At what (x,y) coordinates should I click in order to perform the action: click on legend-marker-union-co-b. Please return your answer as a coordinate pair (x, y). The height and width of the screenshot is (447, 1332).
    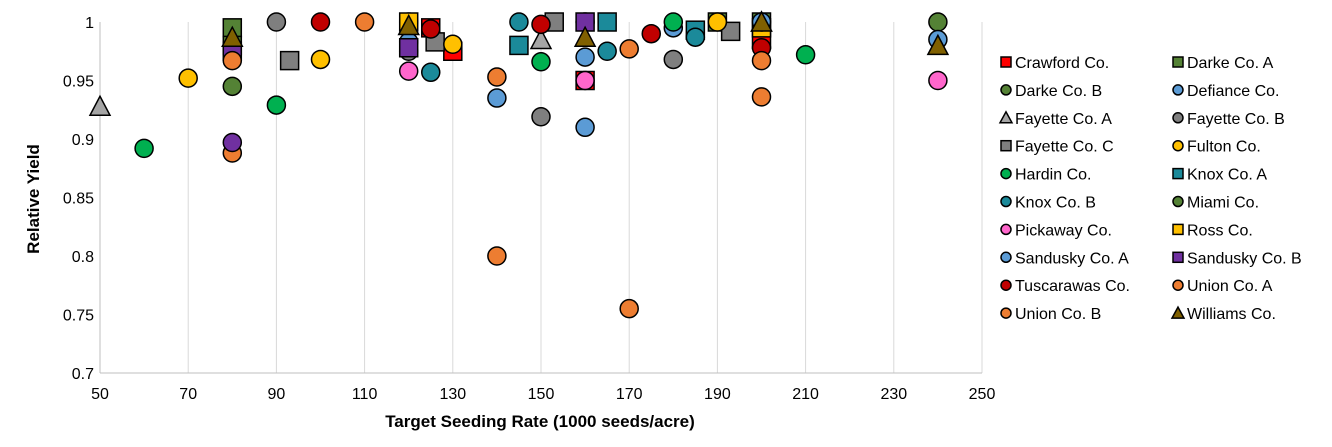
    Looking at the image, I should click on (1006, 313).